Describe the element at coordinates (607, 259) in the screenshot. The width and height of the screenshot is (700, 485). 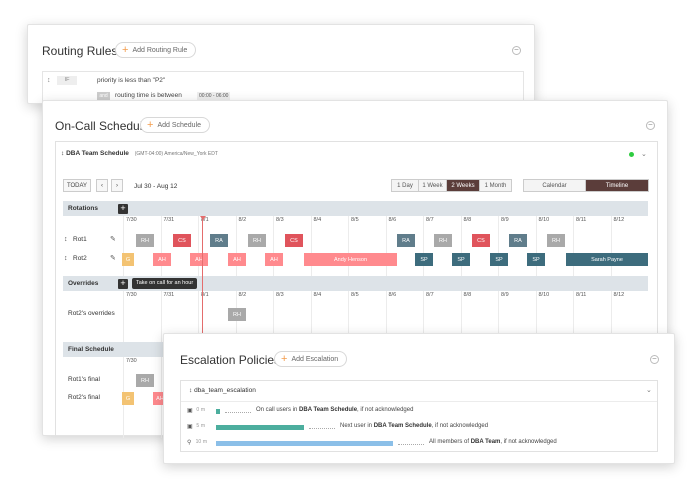
I see `rot2-shift: Sarah Payne` at that location.